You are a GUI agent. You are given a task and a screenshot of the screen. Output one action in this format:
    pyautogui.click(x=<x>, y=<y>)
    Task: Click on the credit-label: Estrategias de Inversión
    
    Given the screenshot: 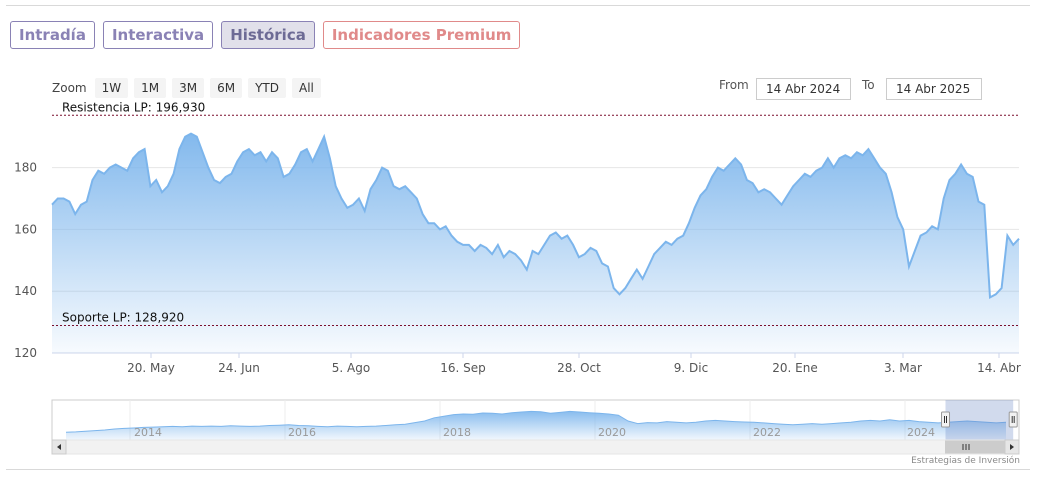 What is the action you would take?
    pyautogui.click(x=965, y=461)
    